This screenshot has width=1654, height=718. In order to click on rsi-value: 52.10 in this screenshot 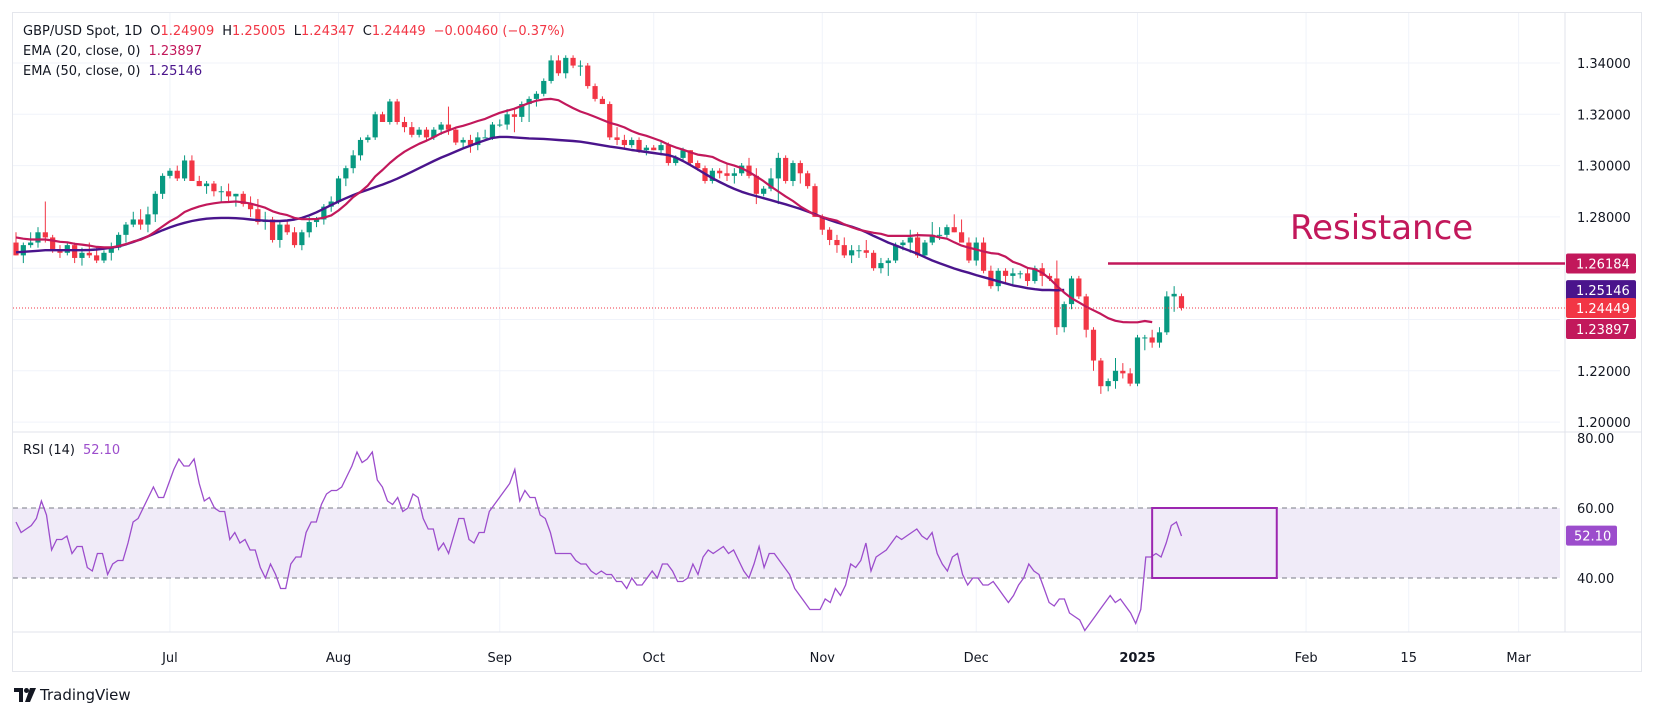, I will do `click(101, 450)`.